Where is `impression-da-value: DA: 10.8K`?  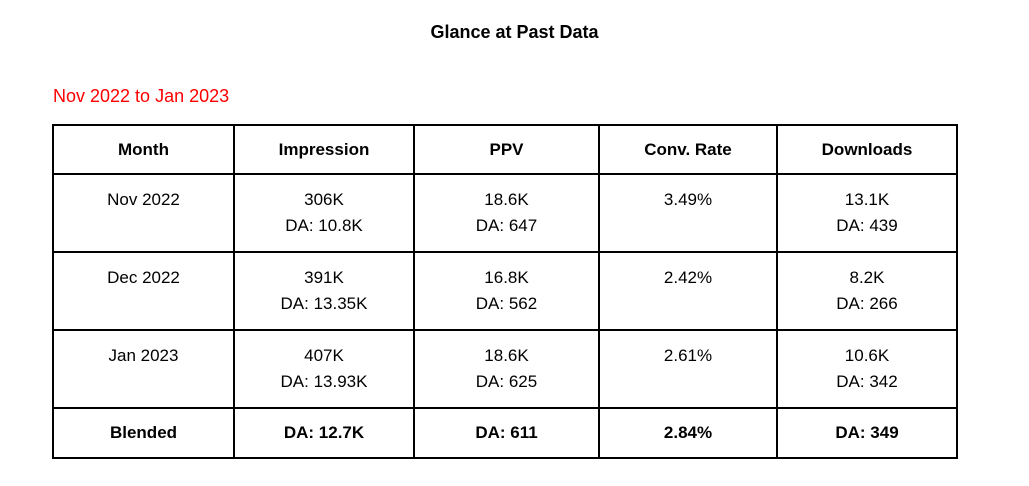
impression-da-value: DA: 10.8K is located at coordinates (324, 225).